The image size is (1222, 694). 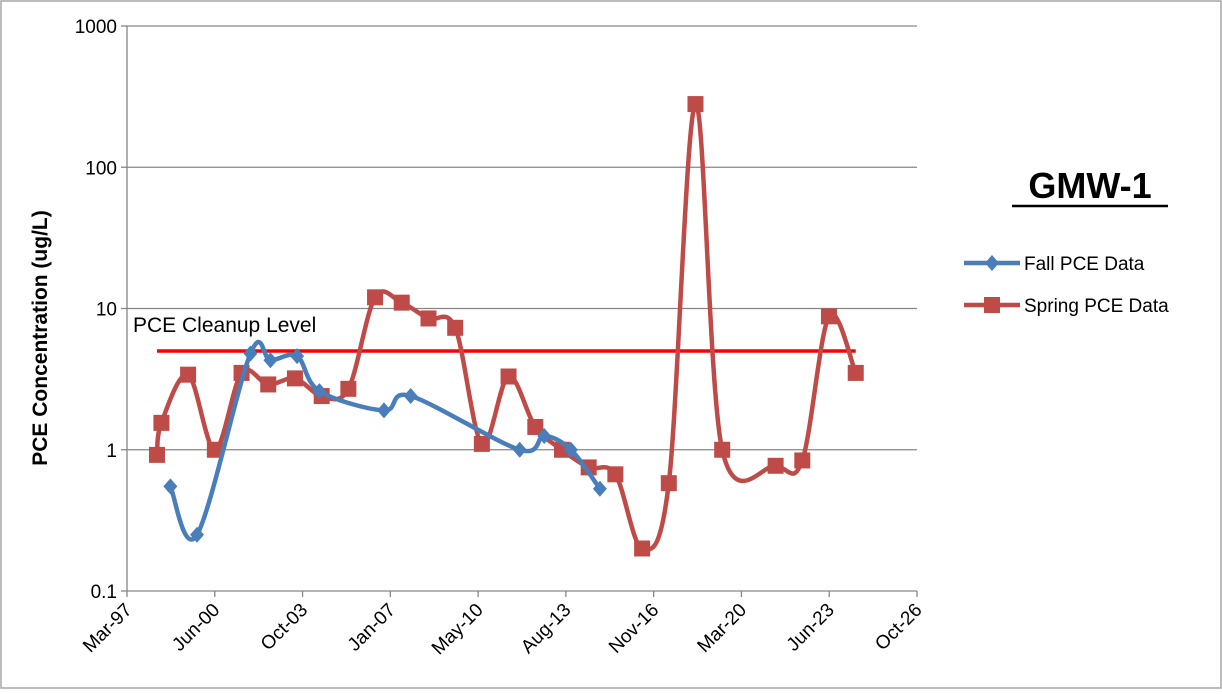 I want to click on chart-title: GMW-1, so click(x=1089, y=185).